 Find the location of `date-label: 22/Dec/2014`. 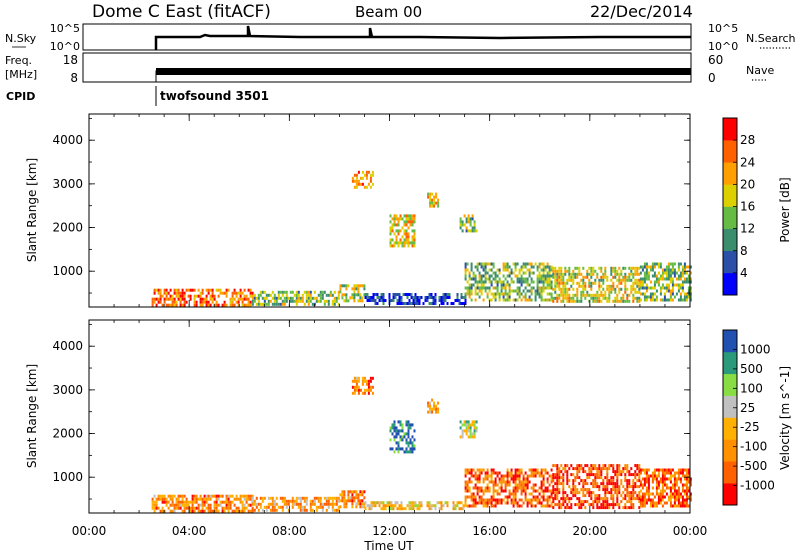

date-label: 22/Dec/2014 is located at coordinates (641, 11).